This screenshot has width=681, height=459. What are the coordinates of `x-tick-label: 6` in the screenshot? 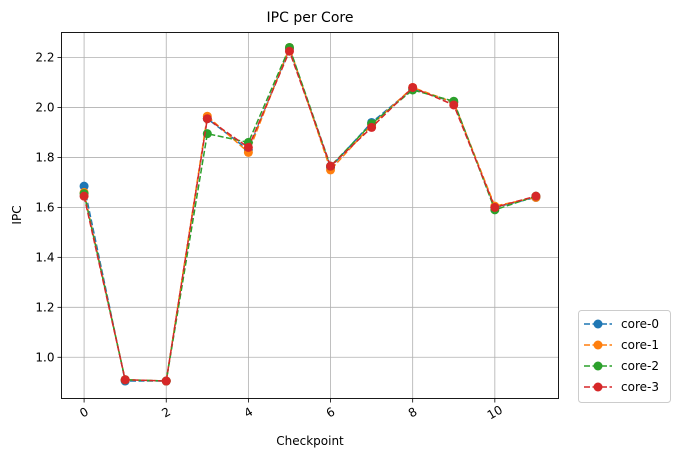 It's located at (331, 413).